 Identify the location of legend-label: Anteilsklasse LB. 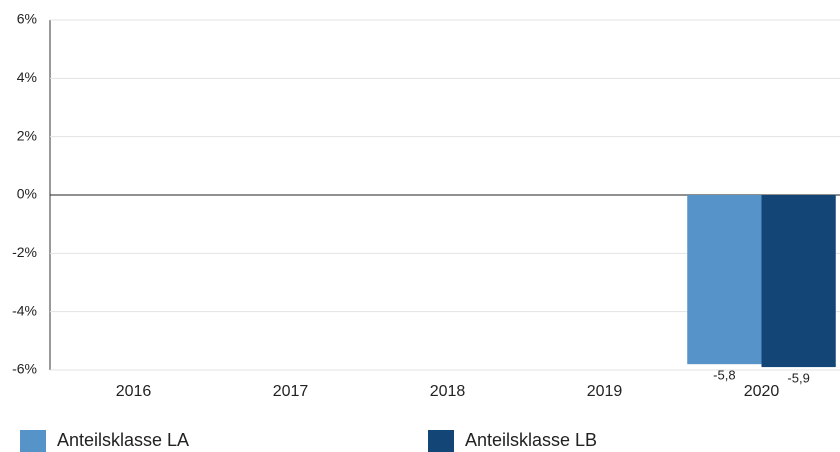
(531, 440).